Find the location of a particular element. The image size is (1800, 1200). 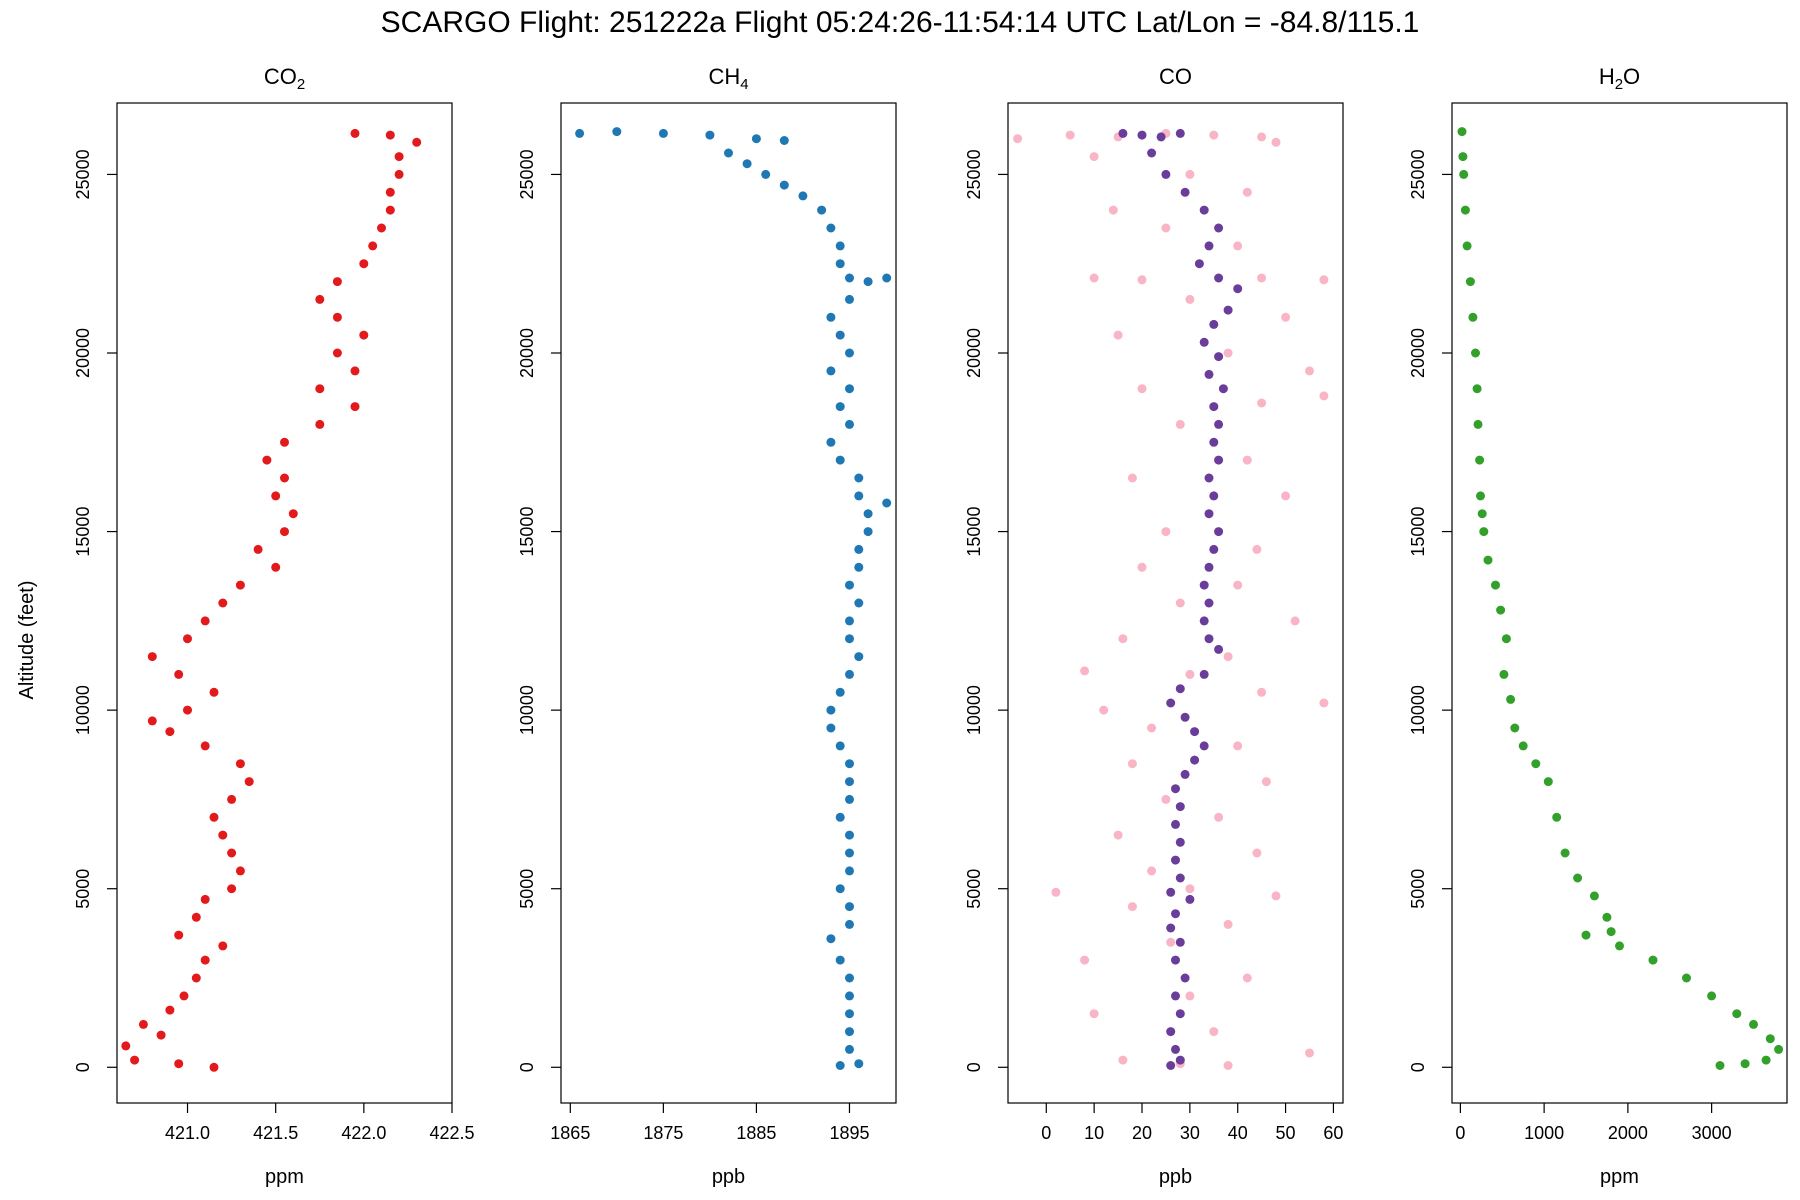

y-tick-label: 10000 is located at coordinates (974, 710).